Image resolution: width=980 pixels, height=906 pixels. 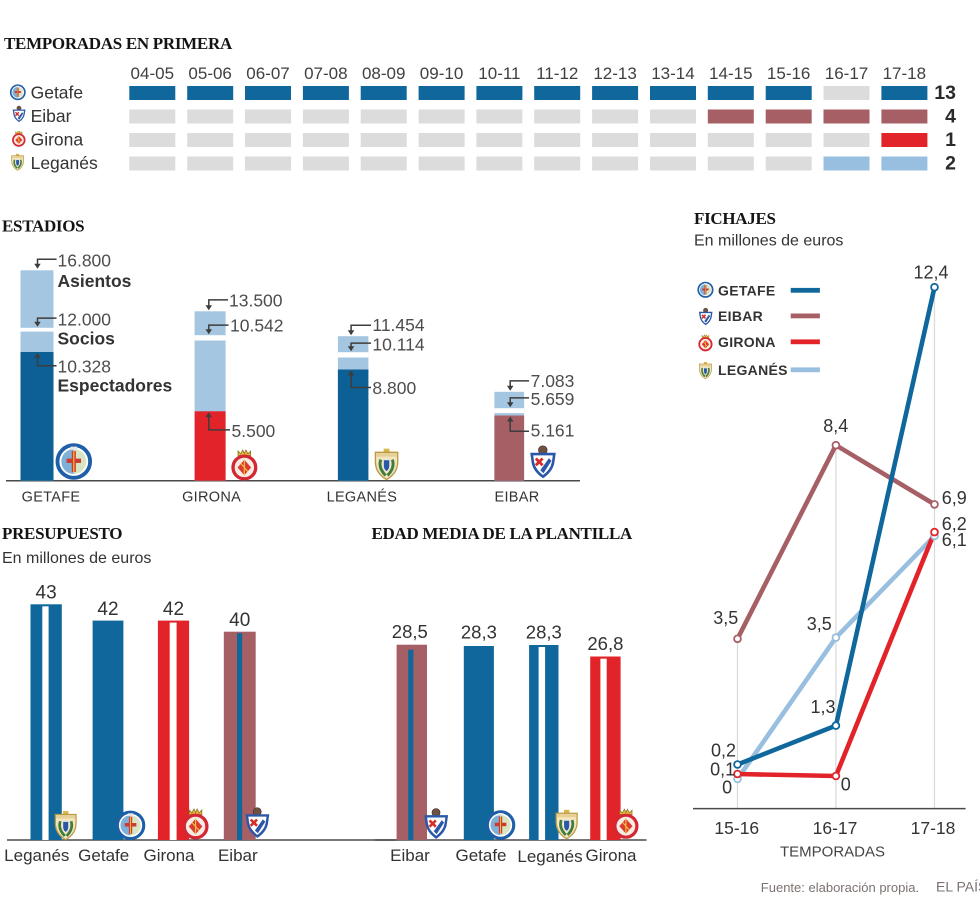 What do you see at coordinates (115, 386) in the screenshot?
I see `svg-text: Espectadores` at bounding box center [115, 386].